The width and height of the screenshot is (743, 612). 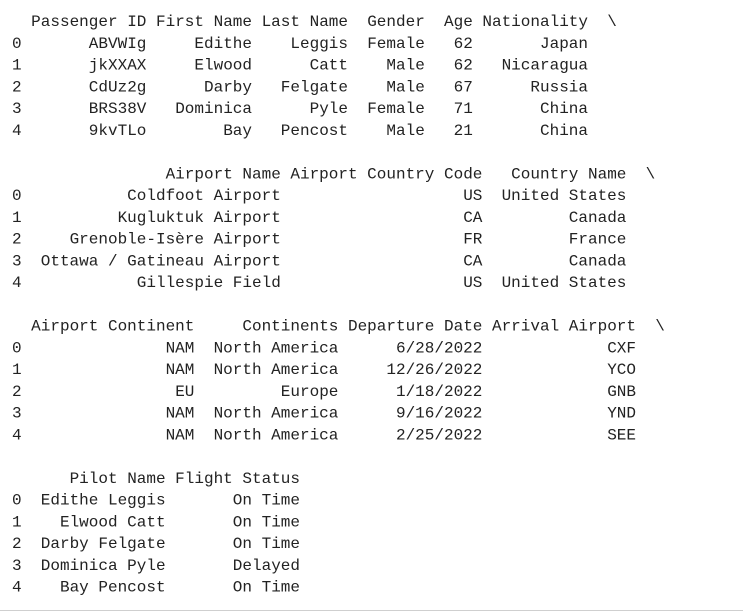 I want to click on cell: 67, so click(x=463, y=87).